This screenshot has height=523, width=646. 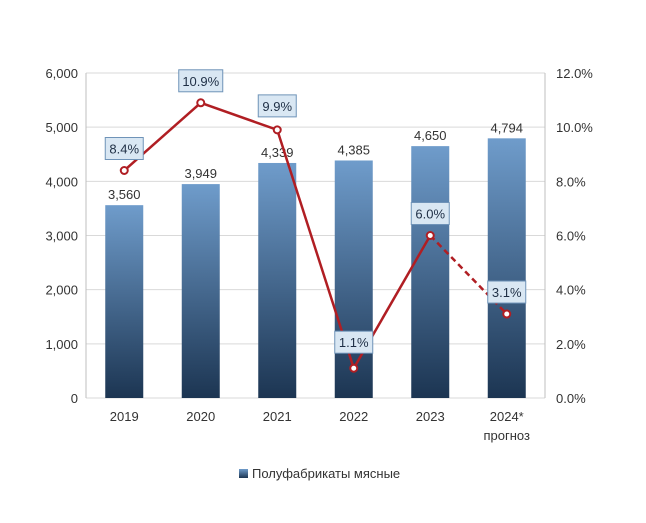 I want to click on legend-swatch, so click(x=243, y=473).